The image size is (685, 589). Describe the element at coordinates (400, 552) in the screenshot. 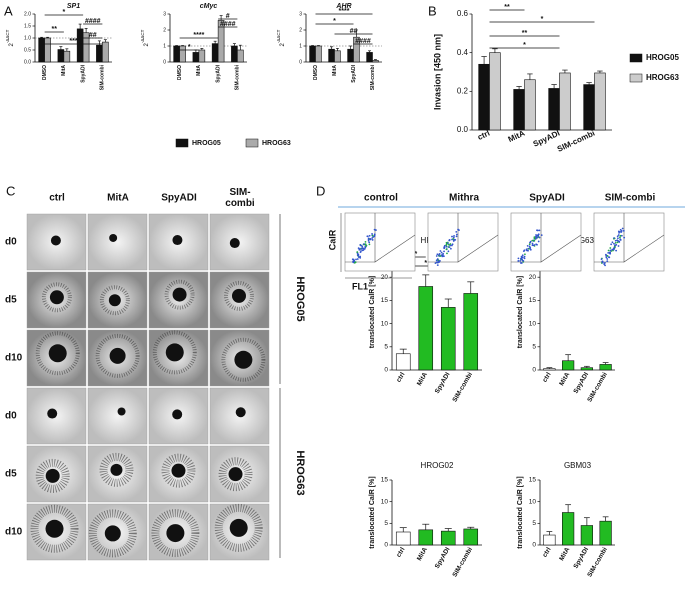

I see `x-tick-label: ctrl` at that location.